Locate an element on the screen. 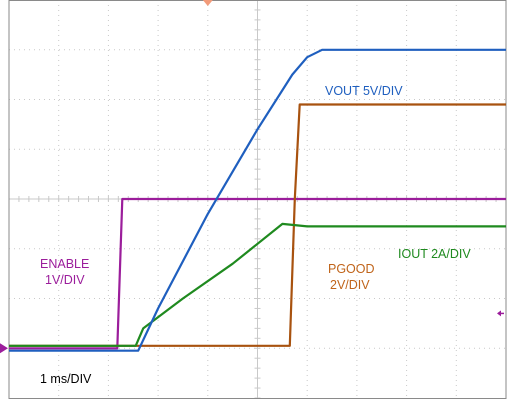  label-pgood-line1: PGOOD is located at coordinates (351, 269).